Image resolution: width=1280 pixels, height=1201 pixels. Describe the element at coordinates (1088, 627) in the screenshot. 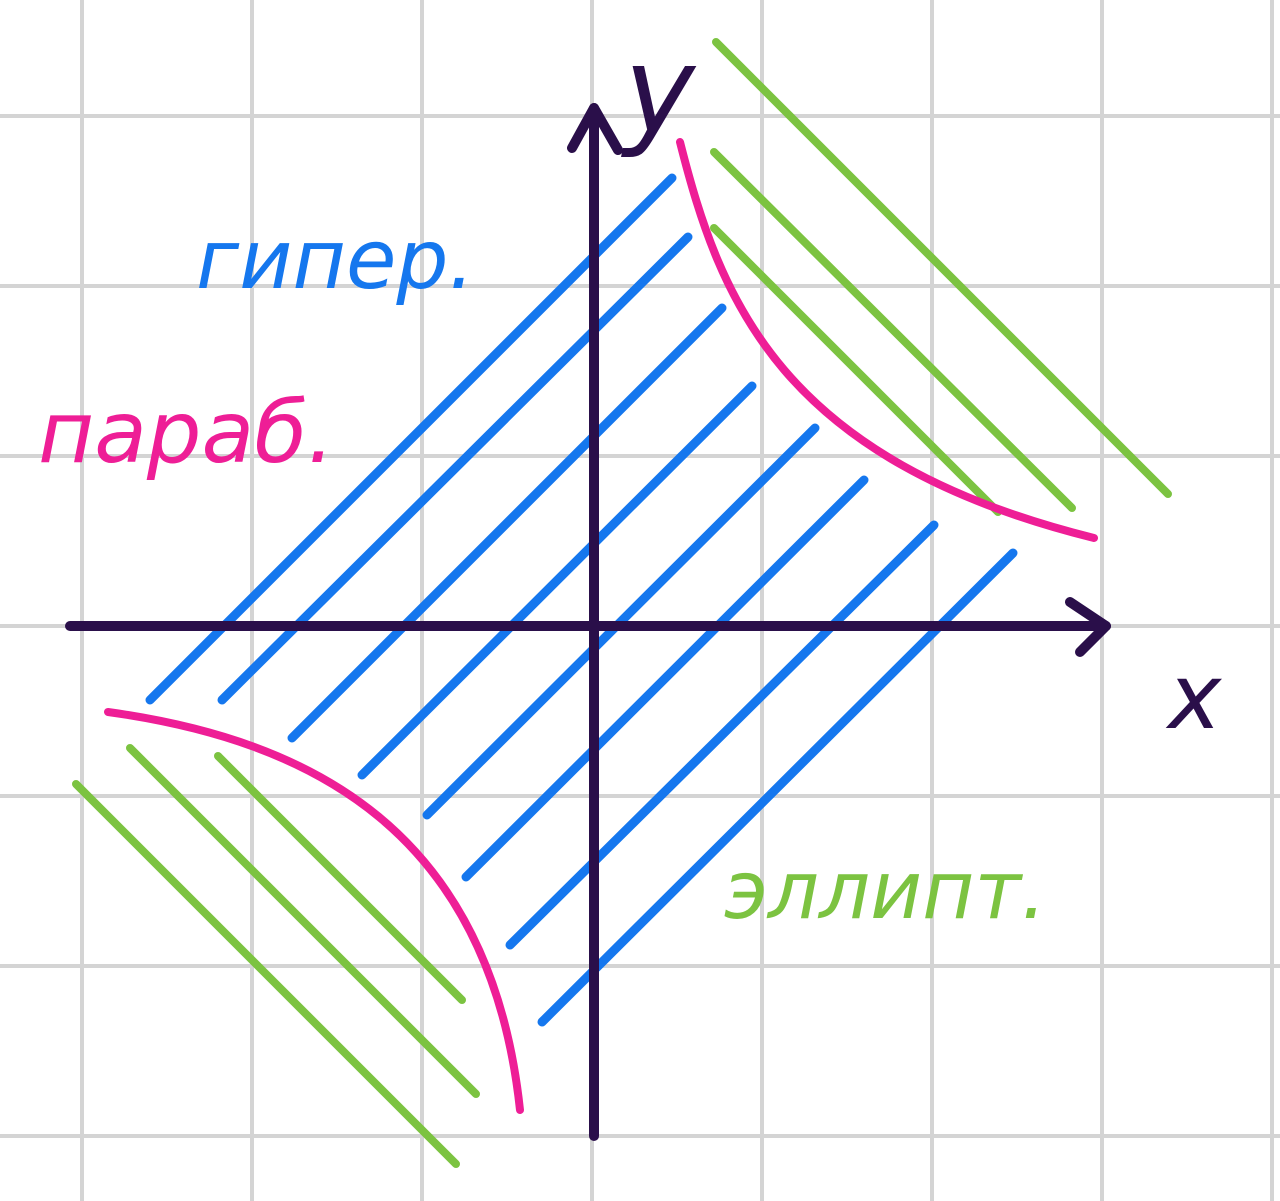

I see `x-axis-arrowhead` at that location.